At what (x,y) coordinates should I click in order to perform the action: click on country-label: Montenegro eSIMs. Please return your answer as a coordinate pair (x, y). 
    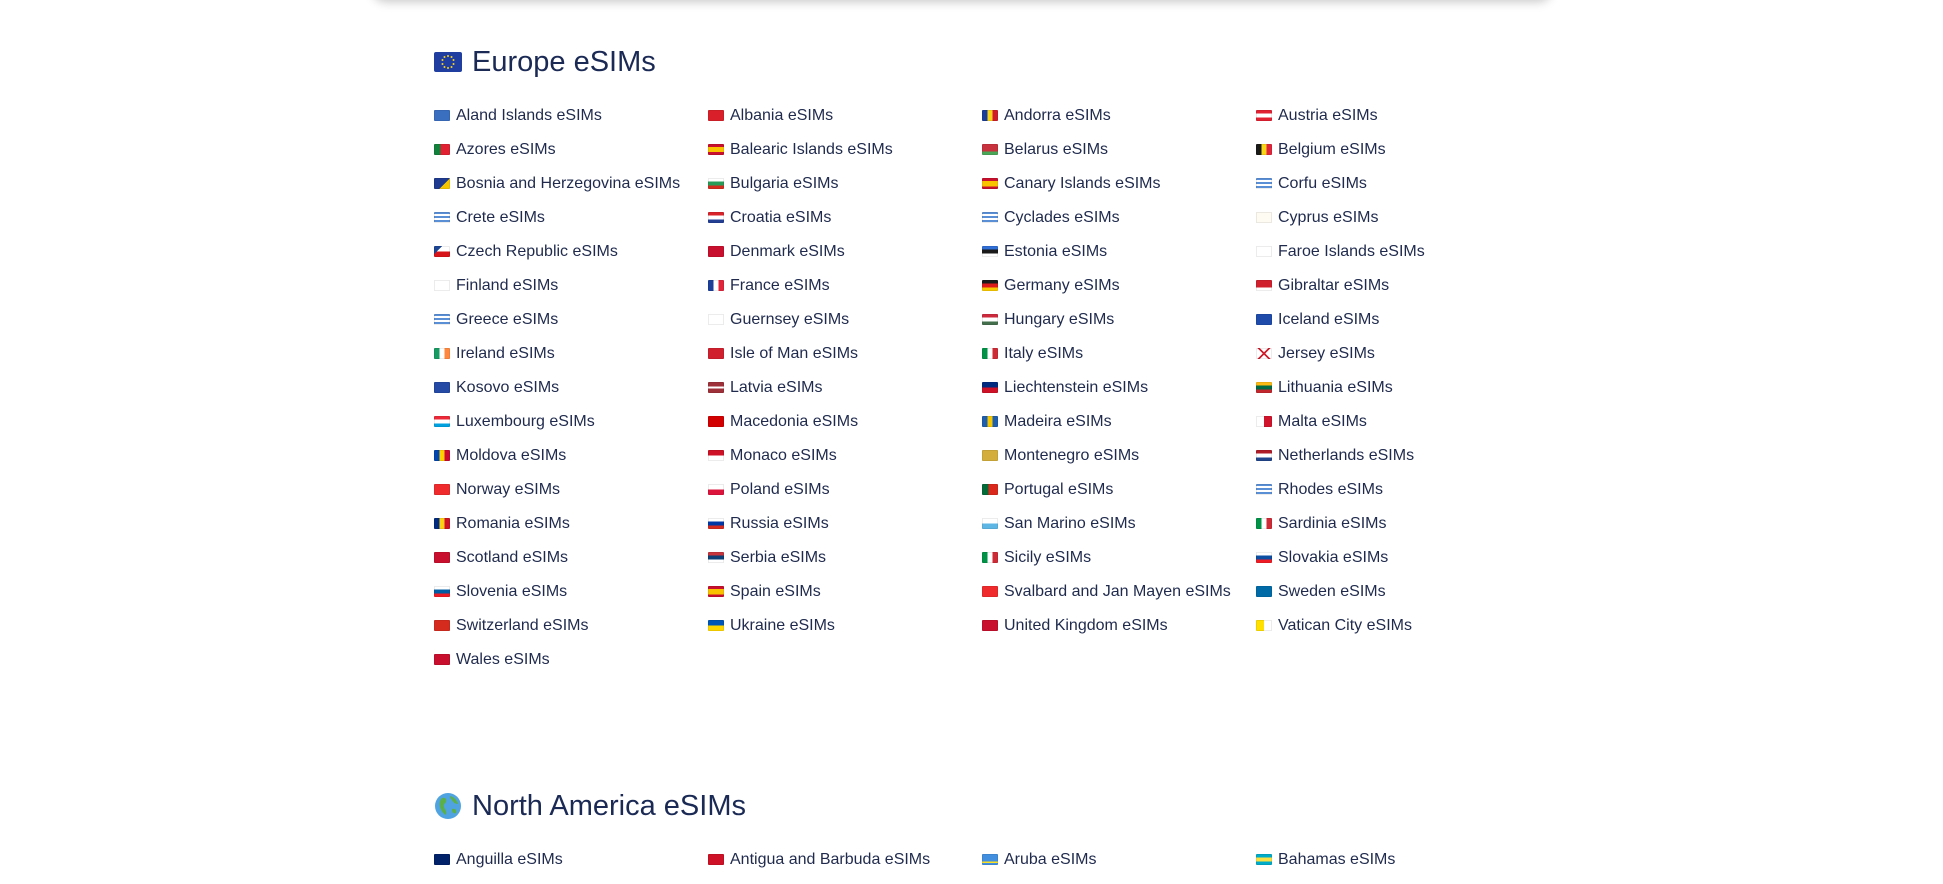
    Looking at the image, I should click on (1072, 455).